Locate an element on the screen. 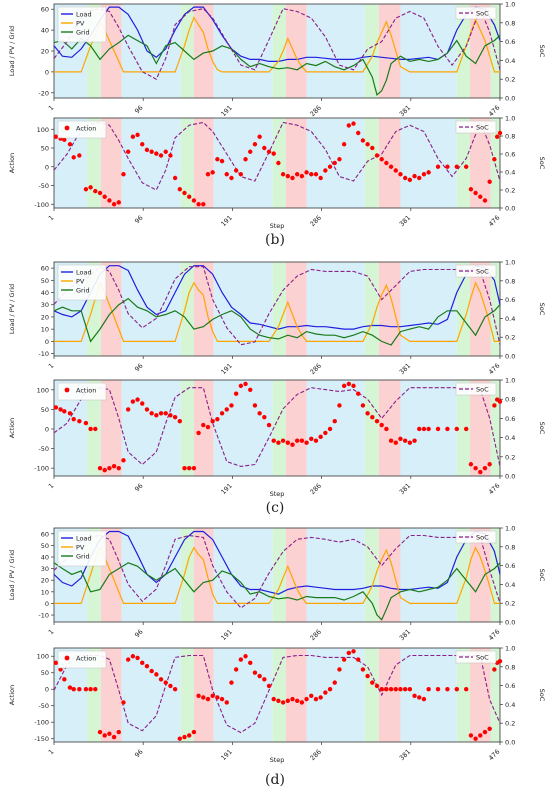 The width and height of the screenshot is (550, 796). x-tick-label: 96 is located at coordinates (139, 110).